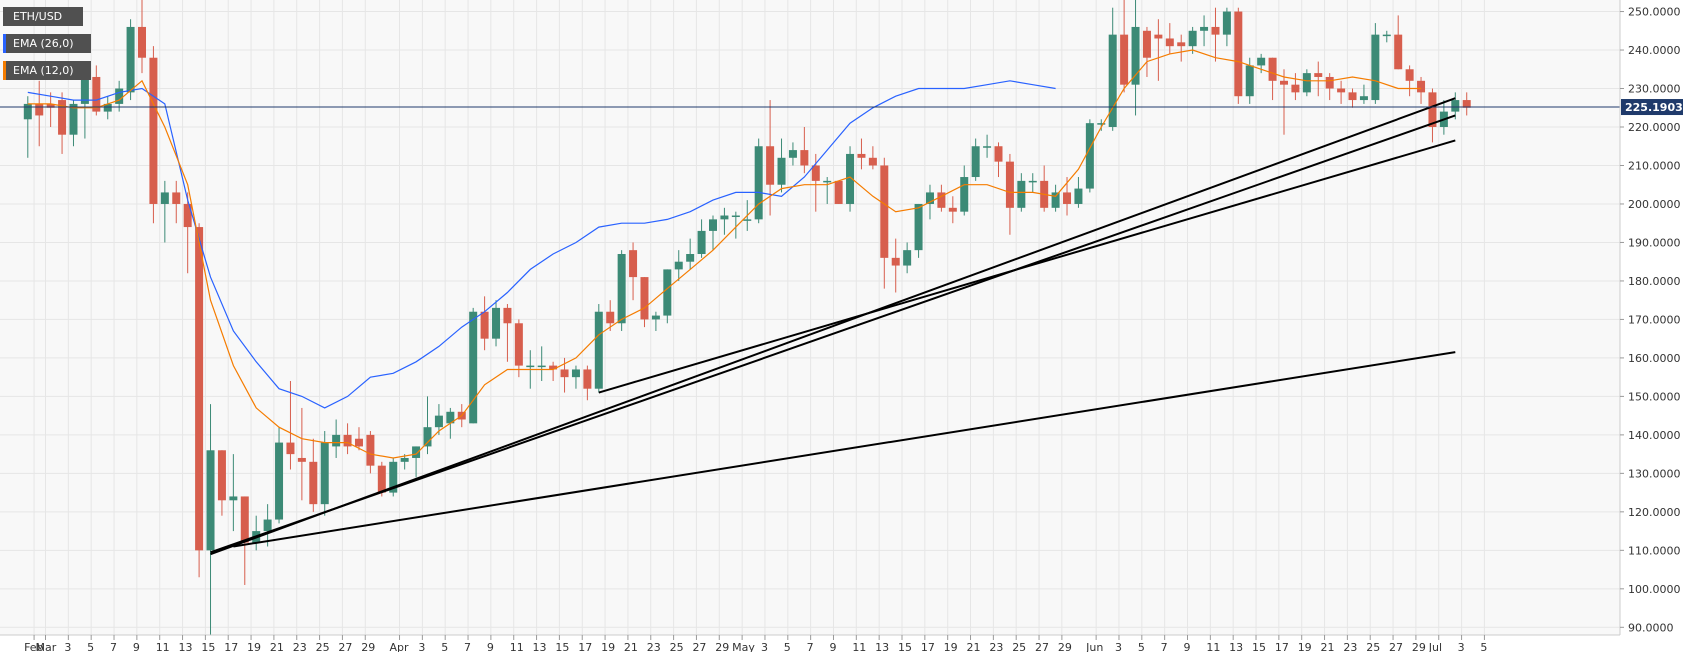 The width and height of the screenshot is (1707, 652). What do you see at coordinates (1654, 589) in the screenshot?
I see `y-tick-label: 100.0000` at bounding box center [1654, 589].